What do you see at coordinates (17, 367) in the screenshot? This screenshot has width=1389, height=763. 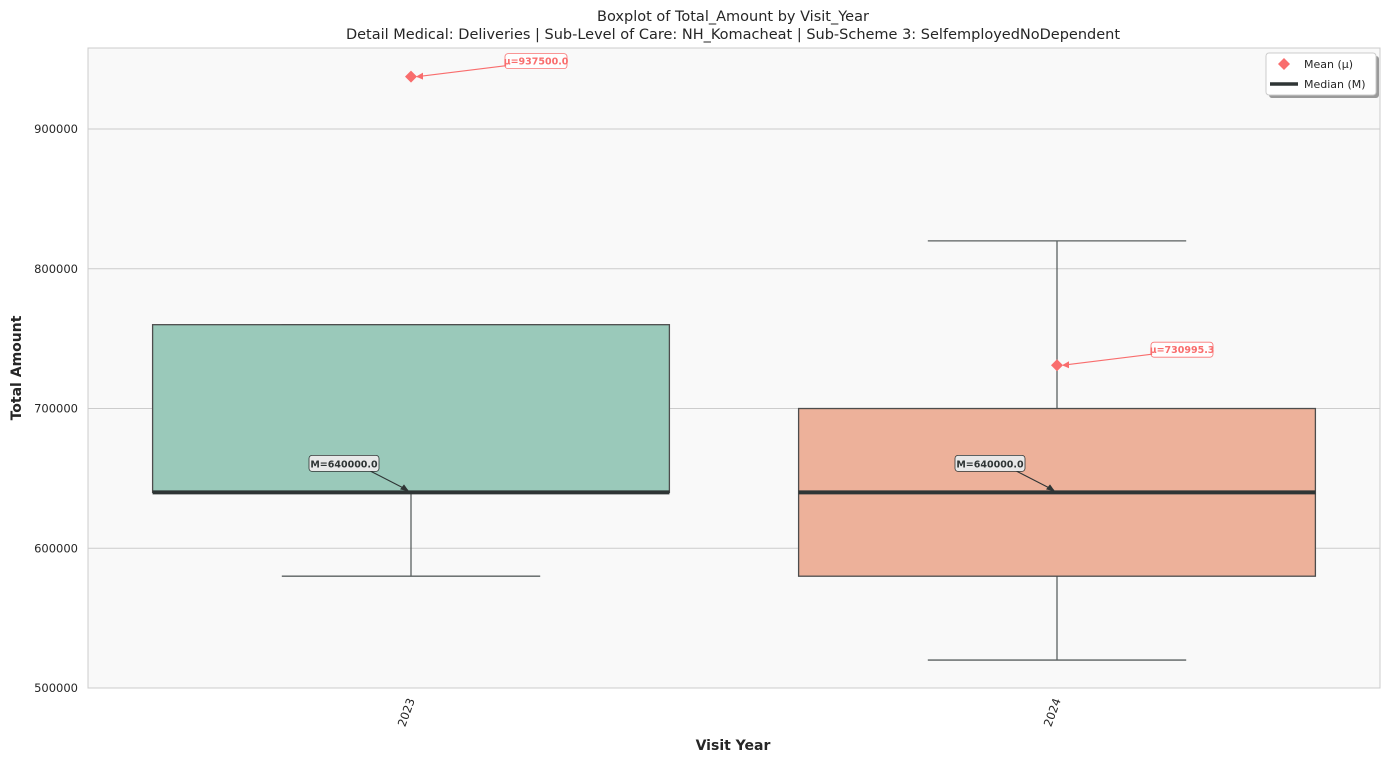 I see `y-axis-label: Total Amount` at bounding box center [17, 367].